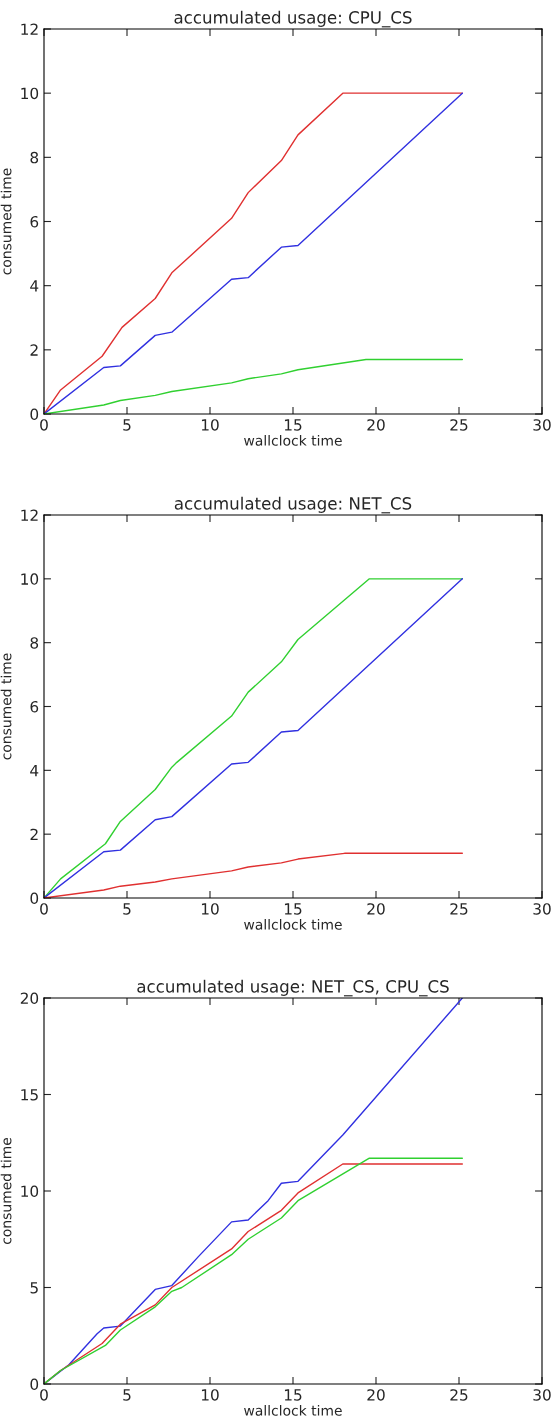  Describe the element at coordinates (29, 1095) in the screenshot. I see `y-tick-label: 15` at that location.